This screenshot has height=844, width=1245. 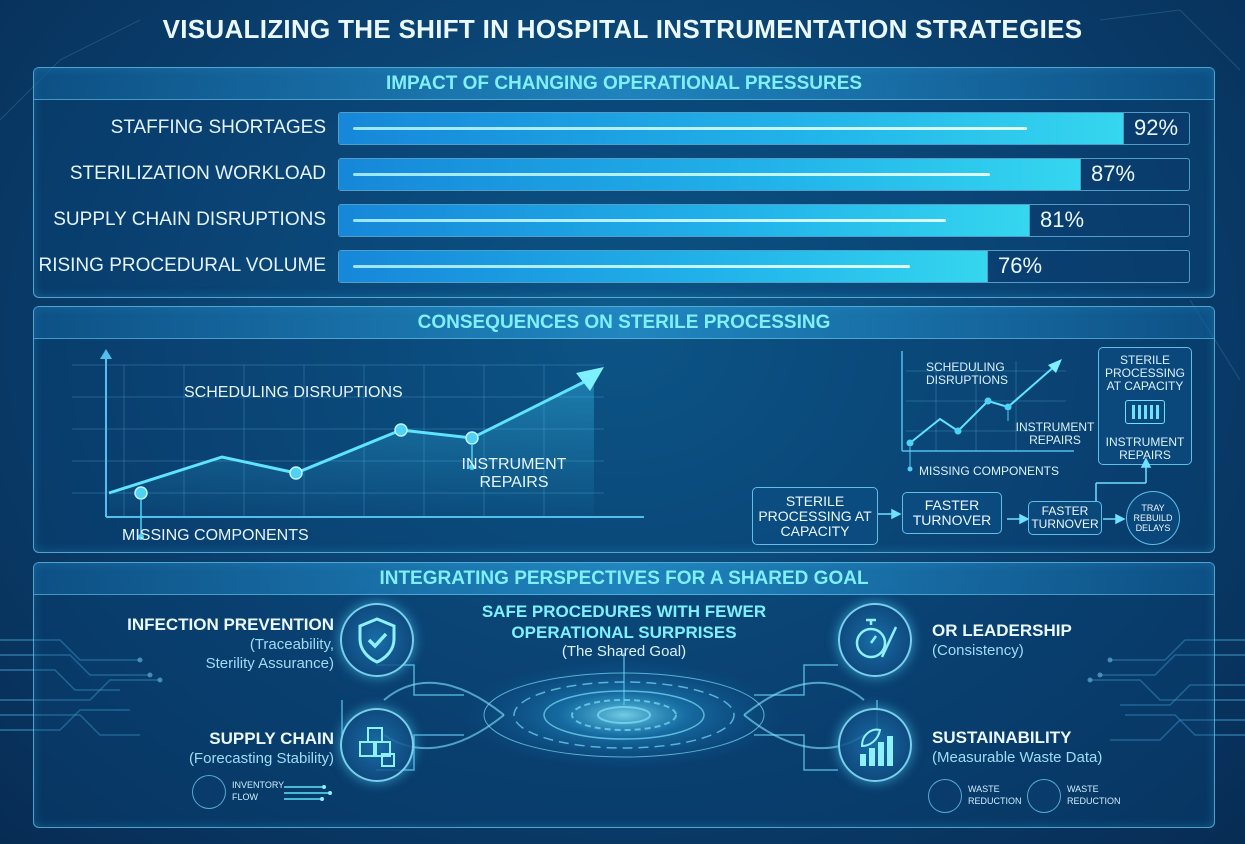 I want to click on label-scheduling-disruptions: SCHEDULING DISRUPTIONS, so click(x=293, y=392).